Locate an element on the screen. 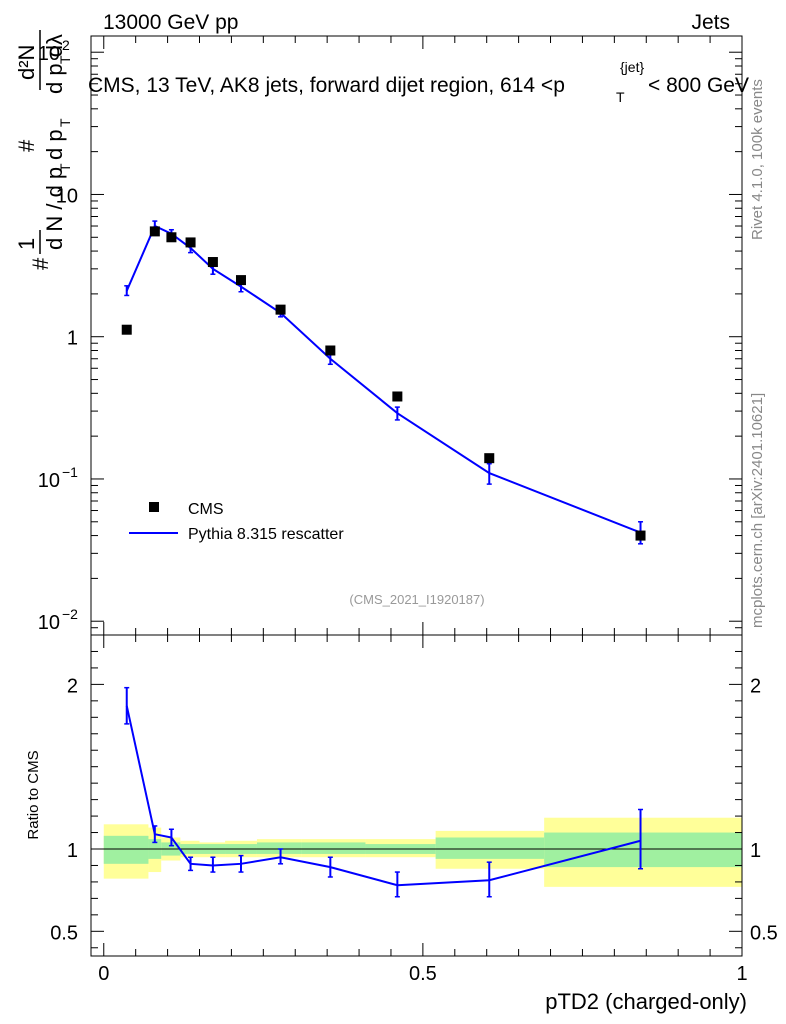 This screenshot has width=786, height=1024. ratio-y-tick-label: 1 is located at coordinates (72, 851).